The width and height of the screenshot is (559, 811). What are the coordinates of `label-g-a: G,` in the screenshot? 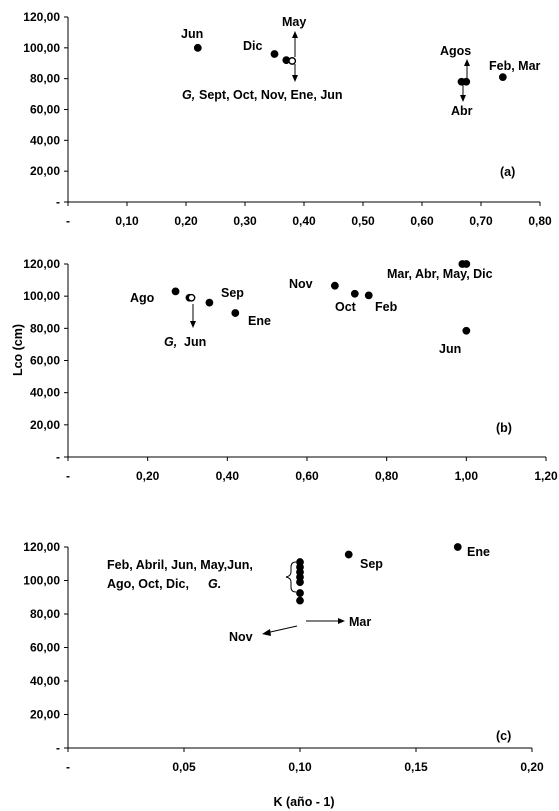 It's located at (188, 95).